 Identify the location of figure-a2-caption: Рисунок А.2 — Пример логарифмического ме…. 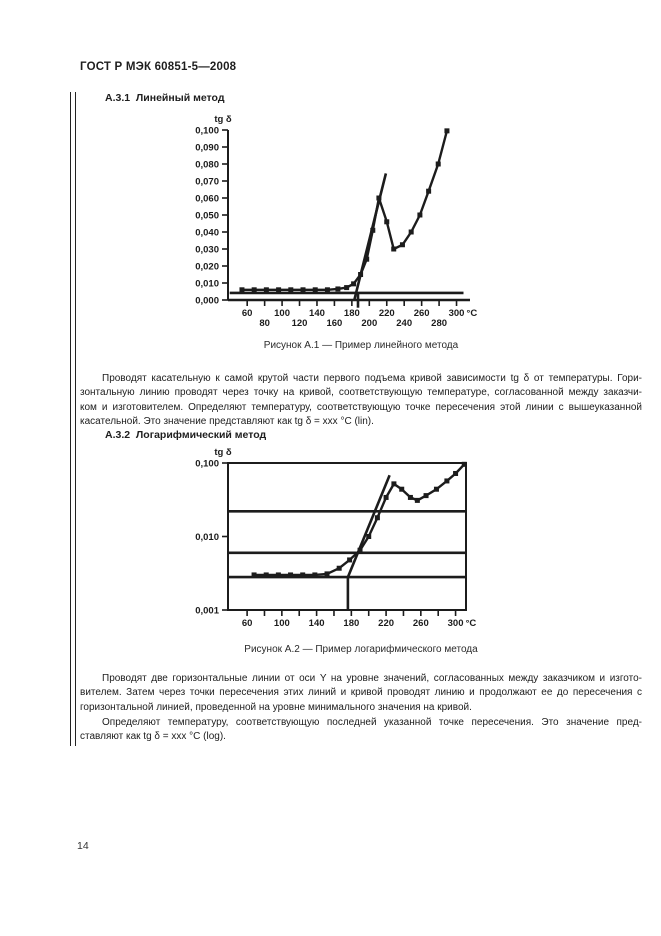
(361, 649).